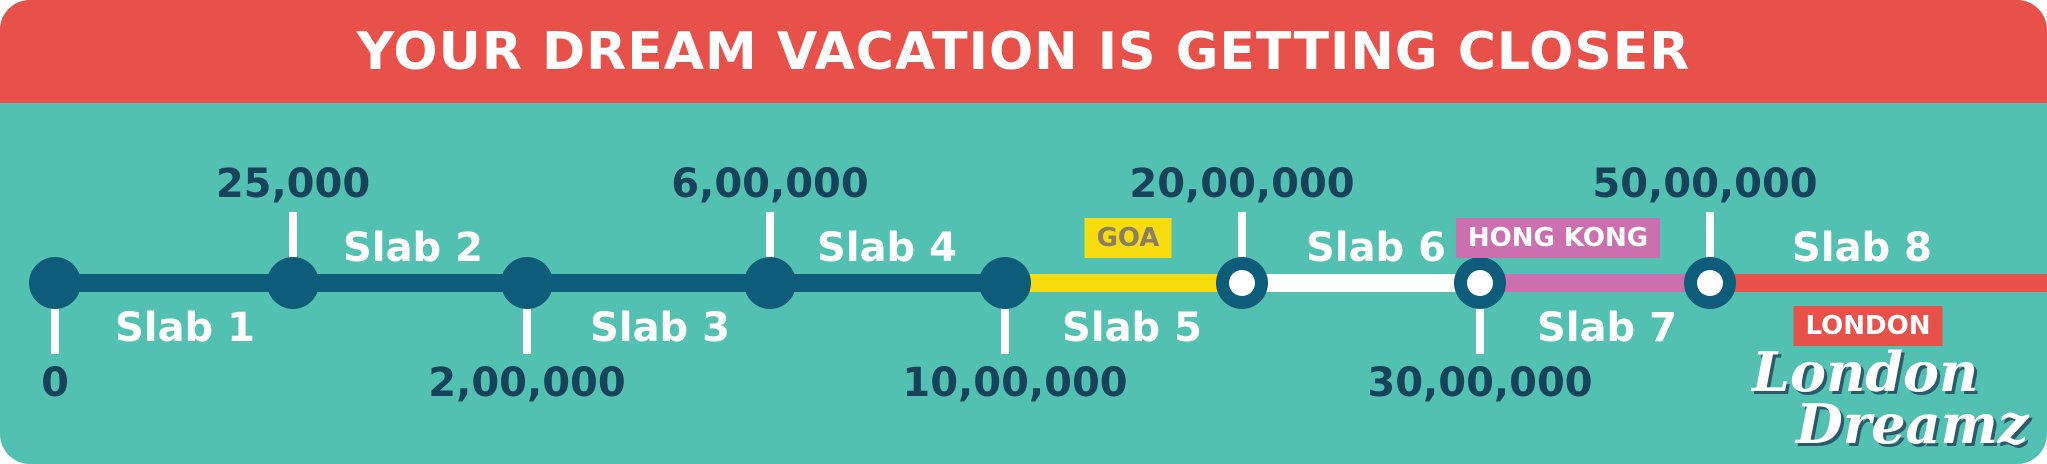  What do you see at coordinates (1128, 238) in the screenshot?
I see `destination-tag-goa: GOA` at bounding box center [1128, 238].